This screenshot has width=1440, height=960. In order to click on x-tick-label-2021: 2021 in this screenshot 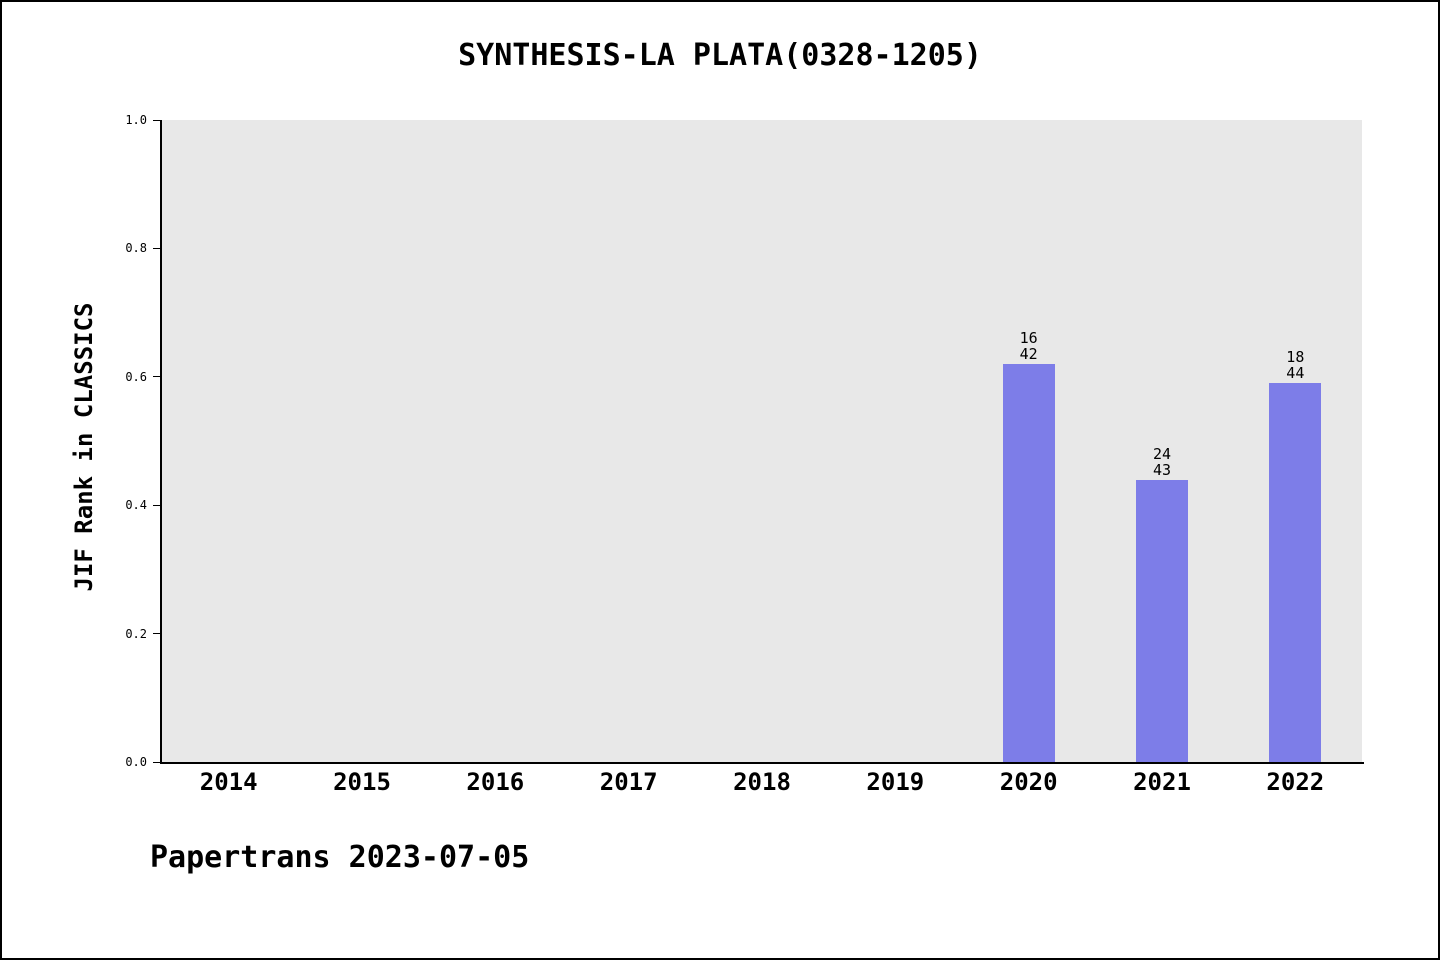, I will do `click(1162, 782)`.